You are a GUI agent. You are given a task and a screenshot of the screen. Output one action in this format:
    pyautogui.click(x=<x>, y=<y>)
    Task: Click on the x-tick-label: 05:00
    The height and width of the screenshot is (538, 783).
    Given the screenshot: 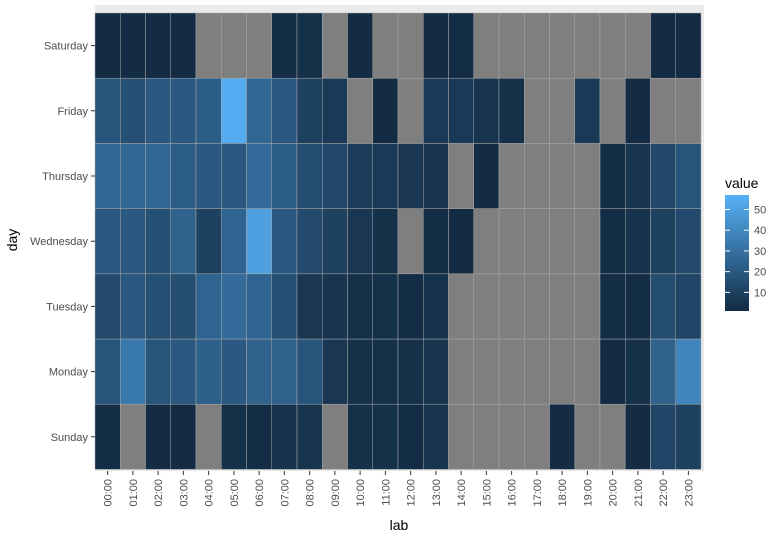 What is the action you would take?
    pyautogui.click(x=235, y=493)
    